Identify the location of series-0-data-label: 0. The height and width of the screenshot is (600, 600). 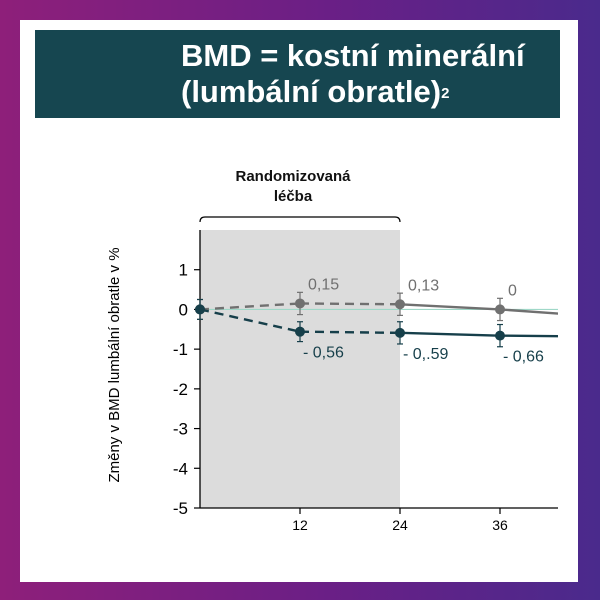
(512, 290).